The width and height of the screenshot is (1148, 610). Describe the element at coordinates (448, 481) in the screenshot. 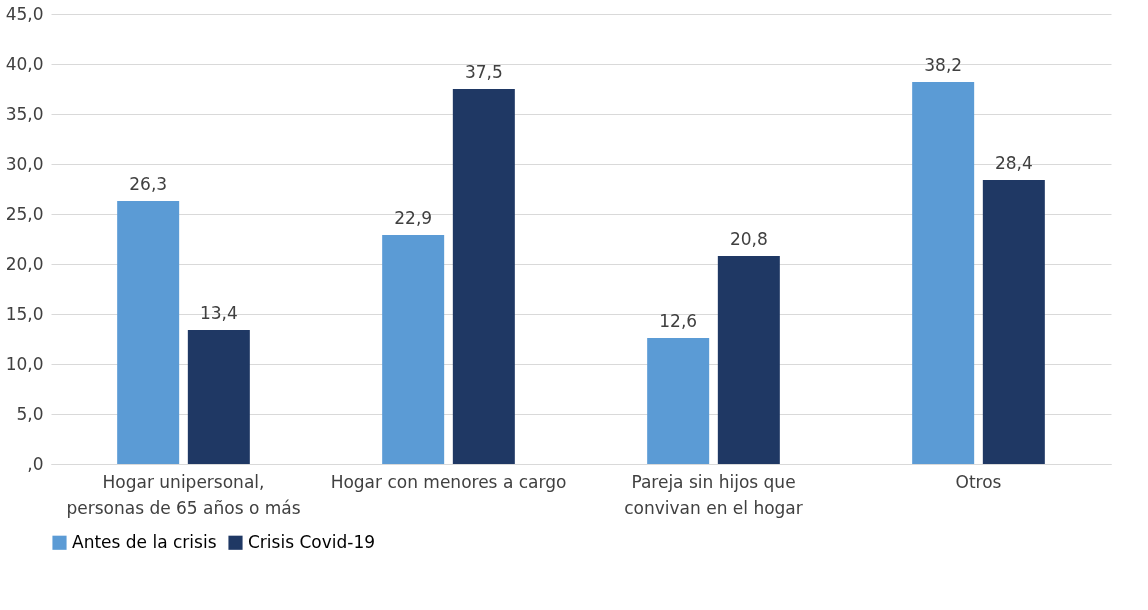

I see `x-tick-label: Hogar con menores a cargo` at that location.